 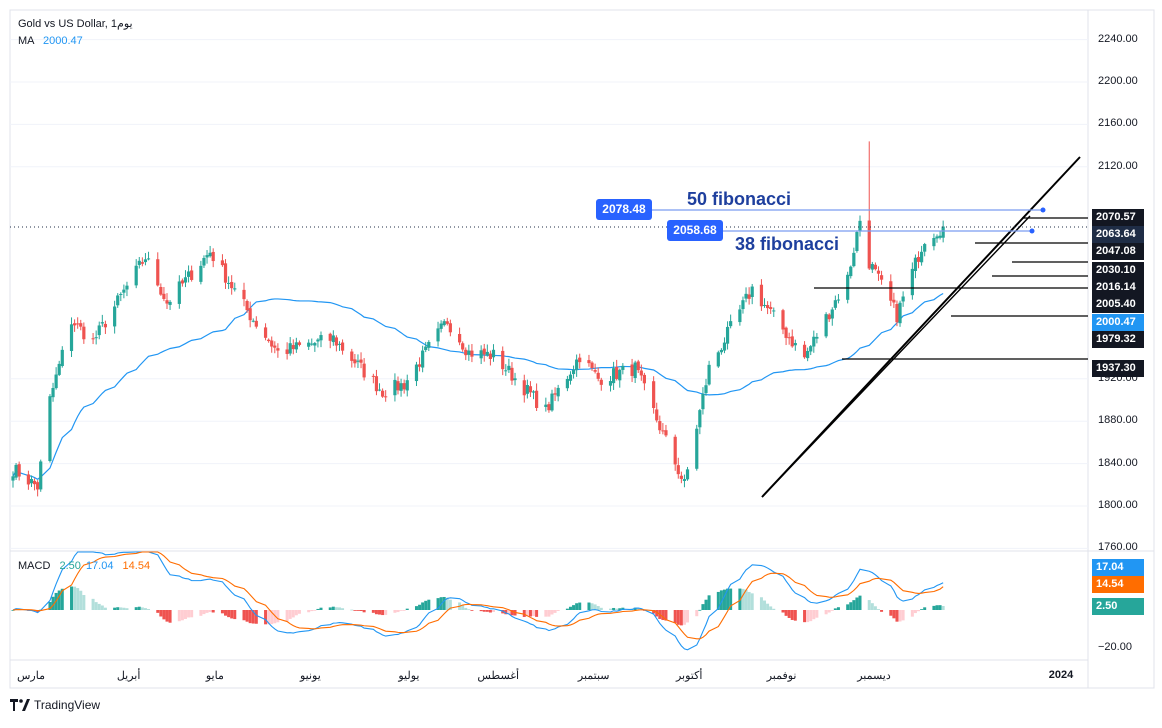 I want to click on fib50-handle, so click(x=1043, y=210).